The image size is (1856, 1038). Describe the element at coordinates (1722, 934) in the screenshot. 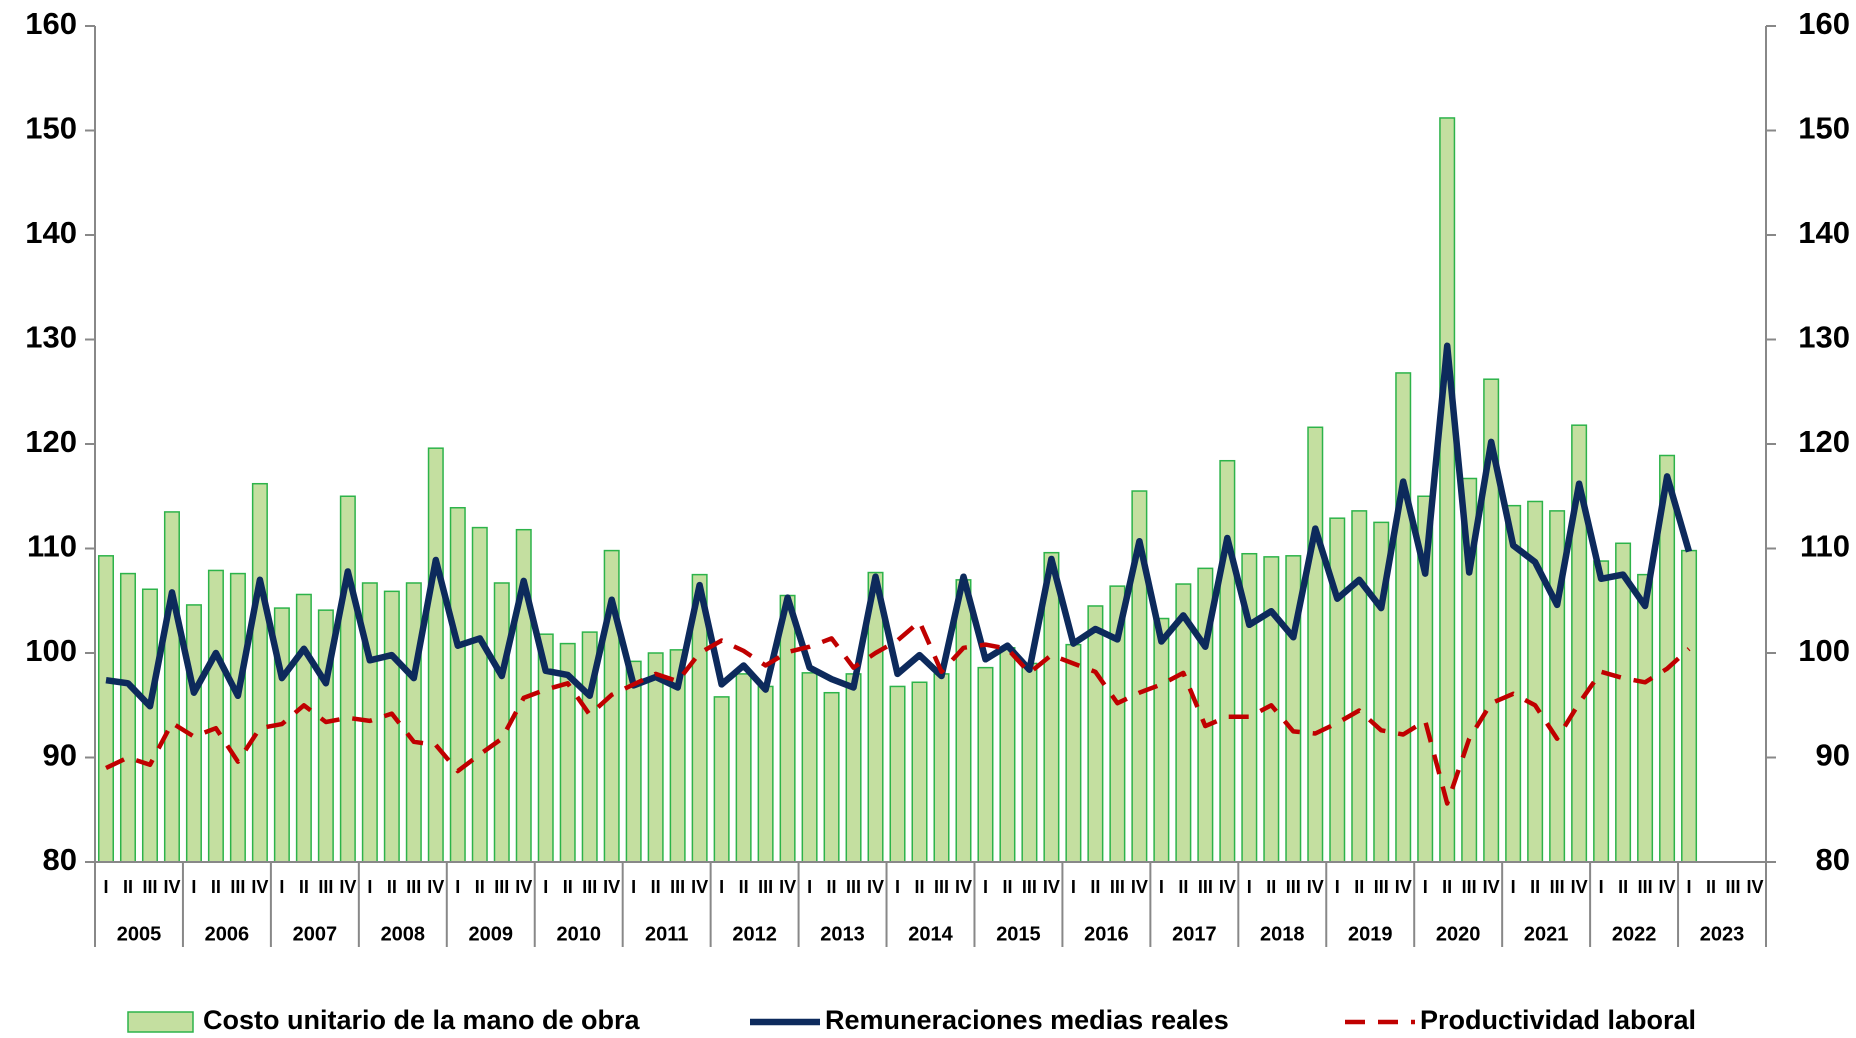

I see `year-label: 2023` at that location.